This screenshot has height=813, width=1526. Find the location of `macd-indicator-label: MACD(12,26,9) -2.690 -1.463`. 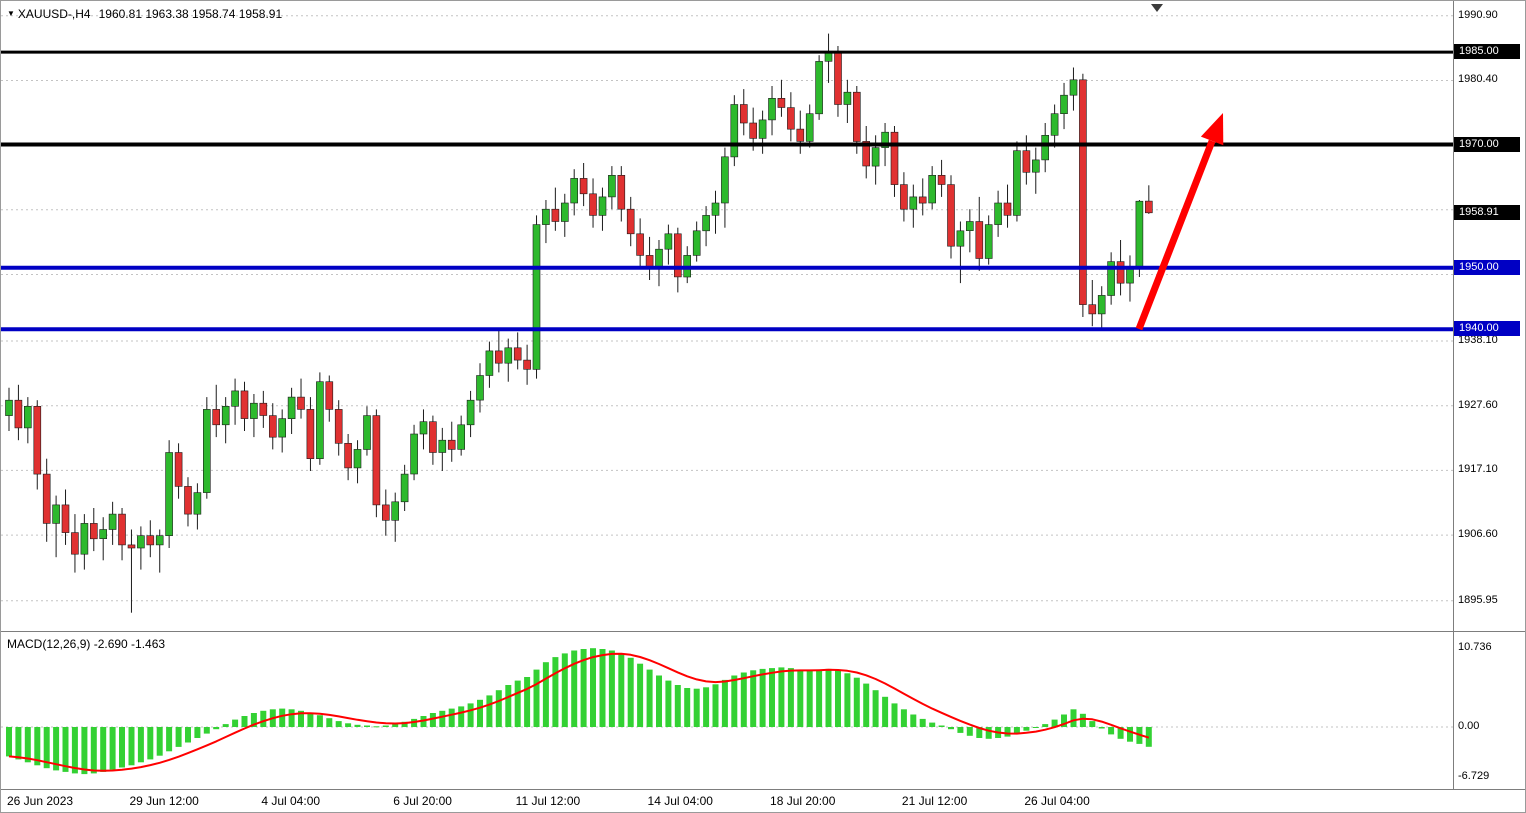

macd-indicator-label: MACD(12,26,9) -2.690 -1.463 is located at coordinates (86, 644).